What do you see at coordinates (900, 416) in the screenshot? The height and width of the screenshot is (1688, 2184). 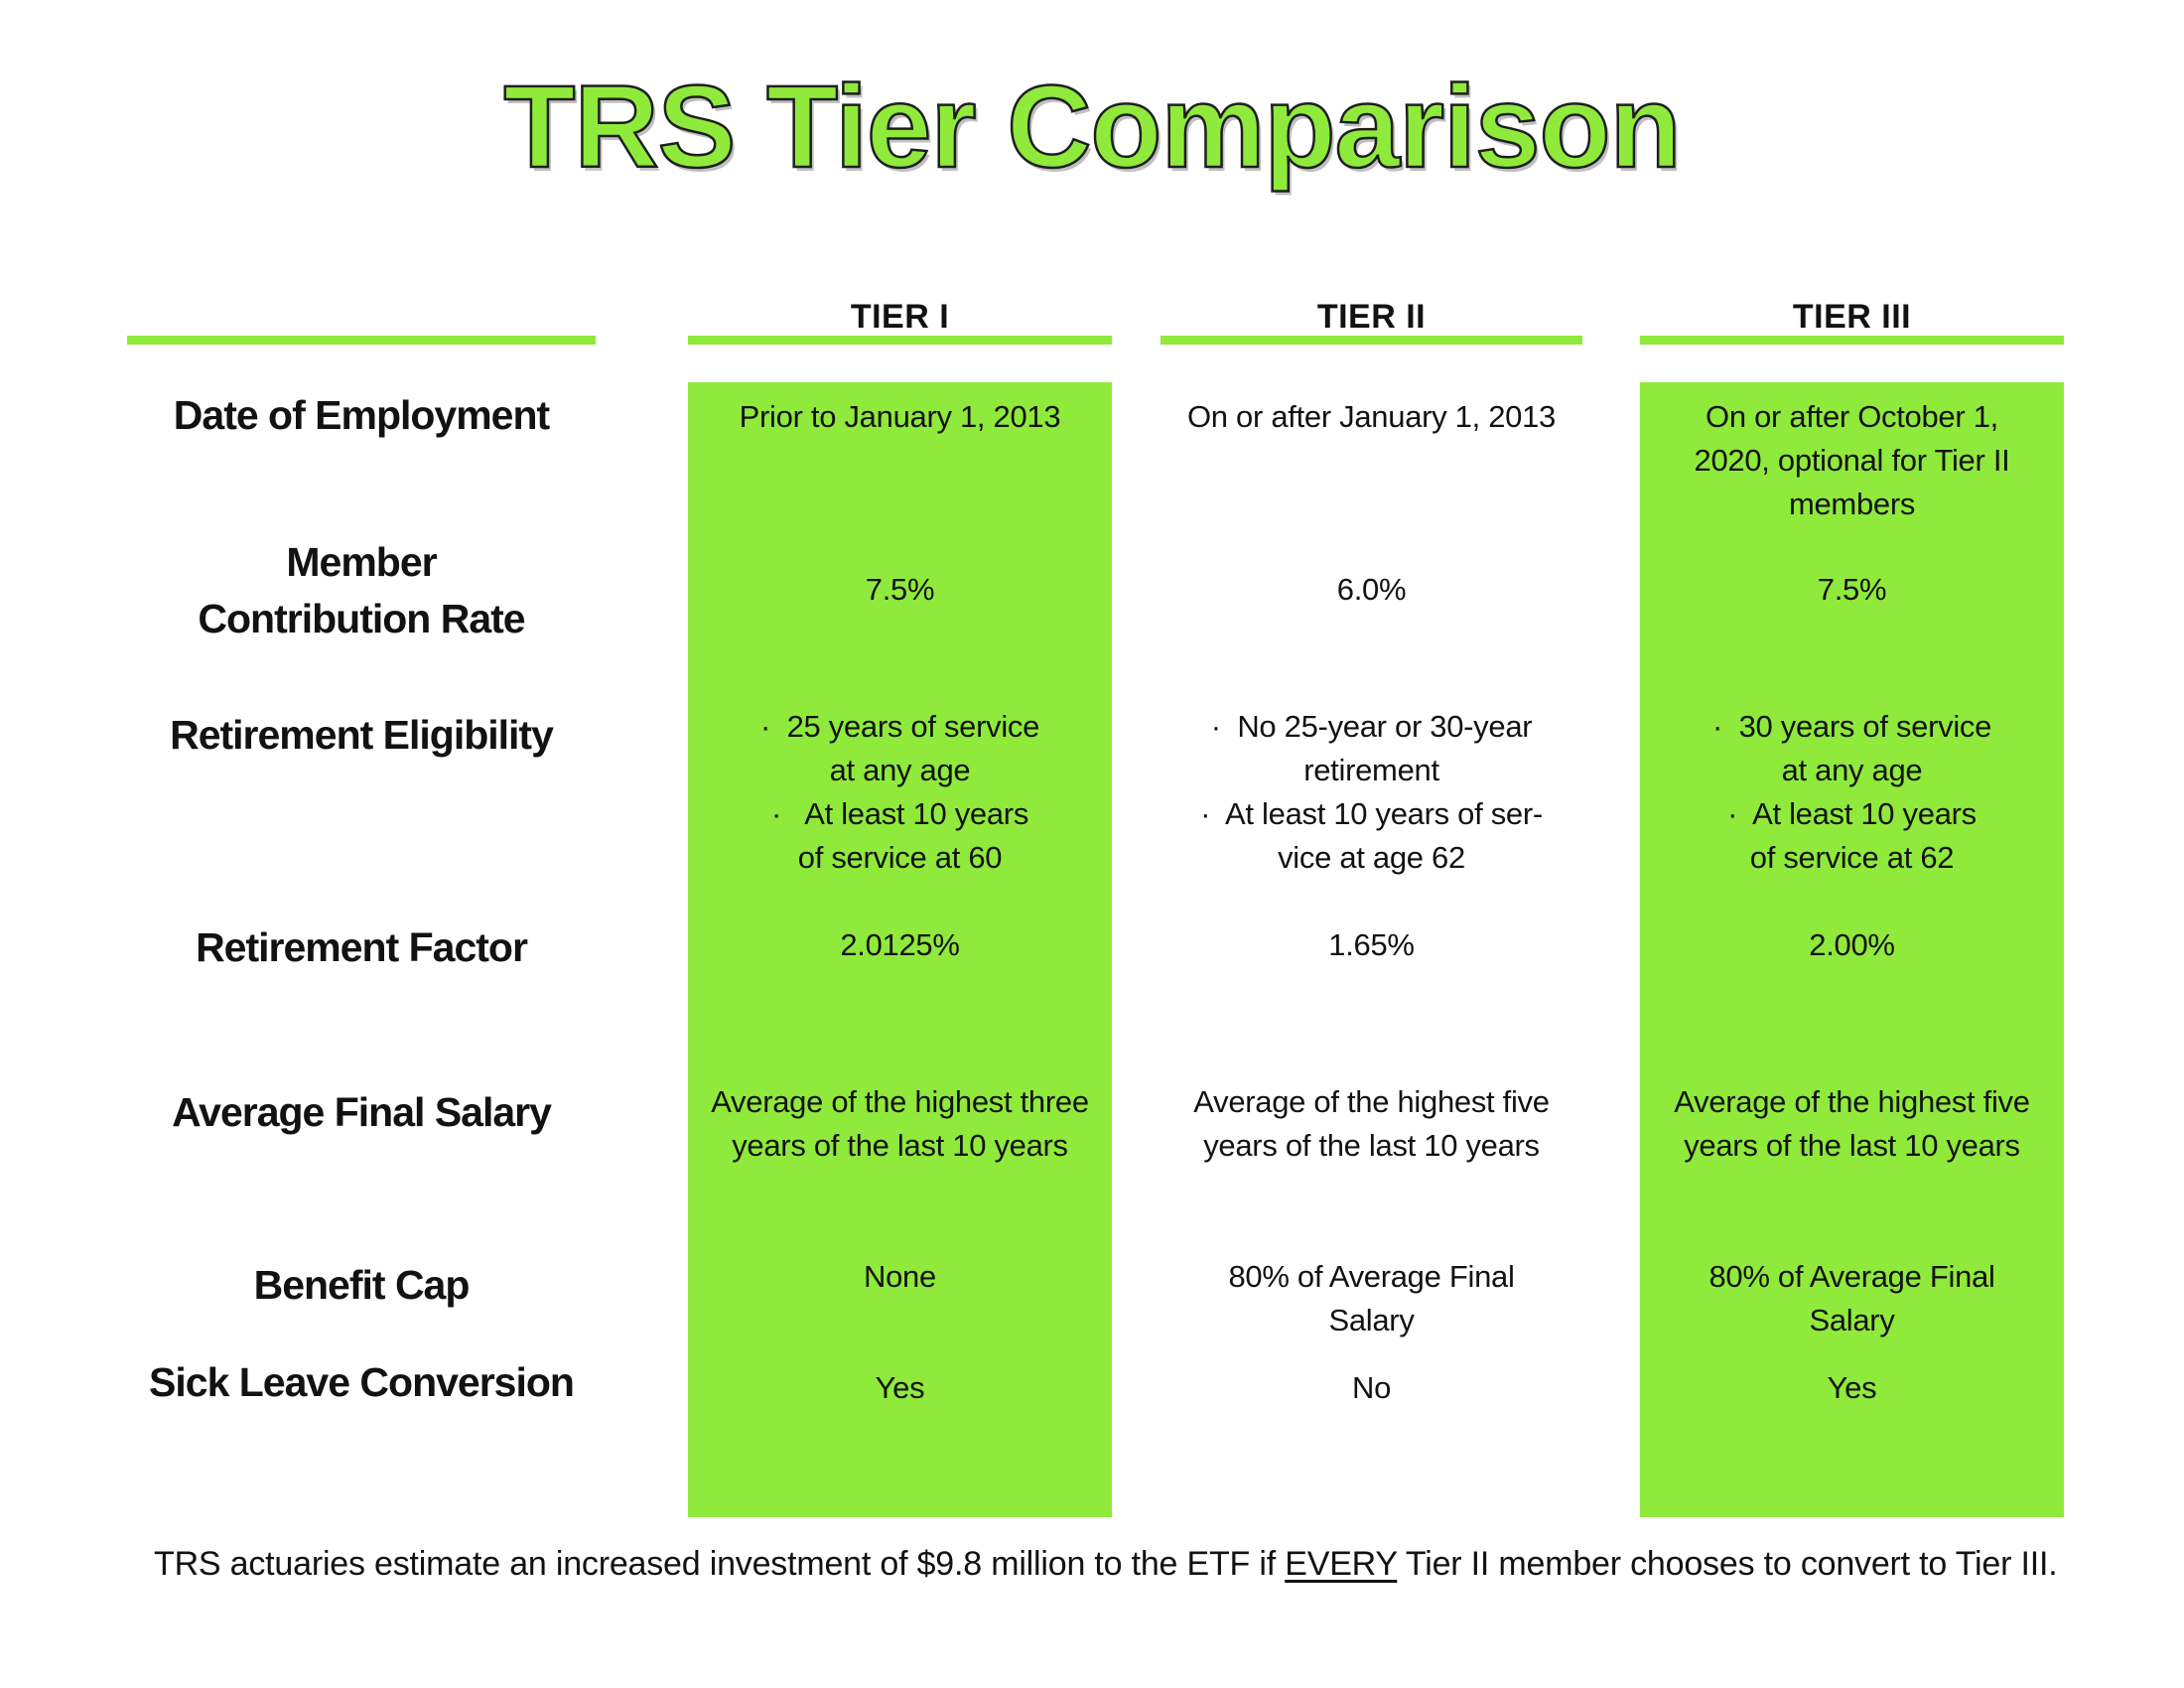 I see `cell-date-of-employment-tier1: Prior to January 1, 2013` at bounding box center [900, 416].